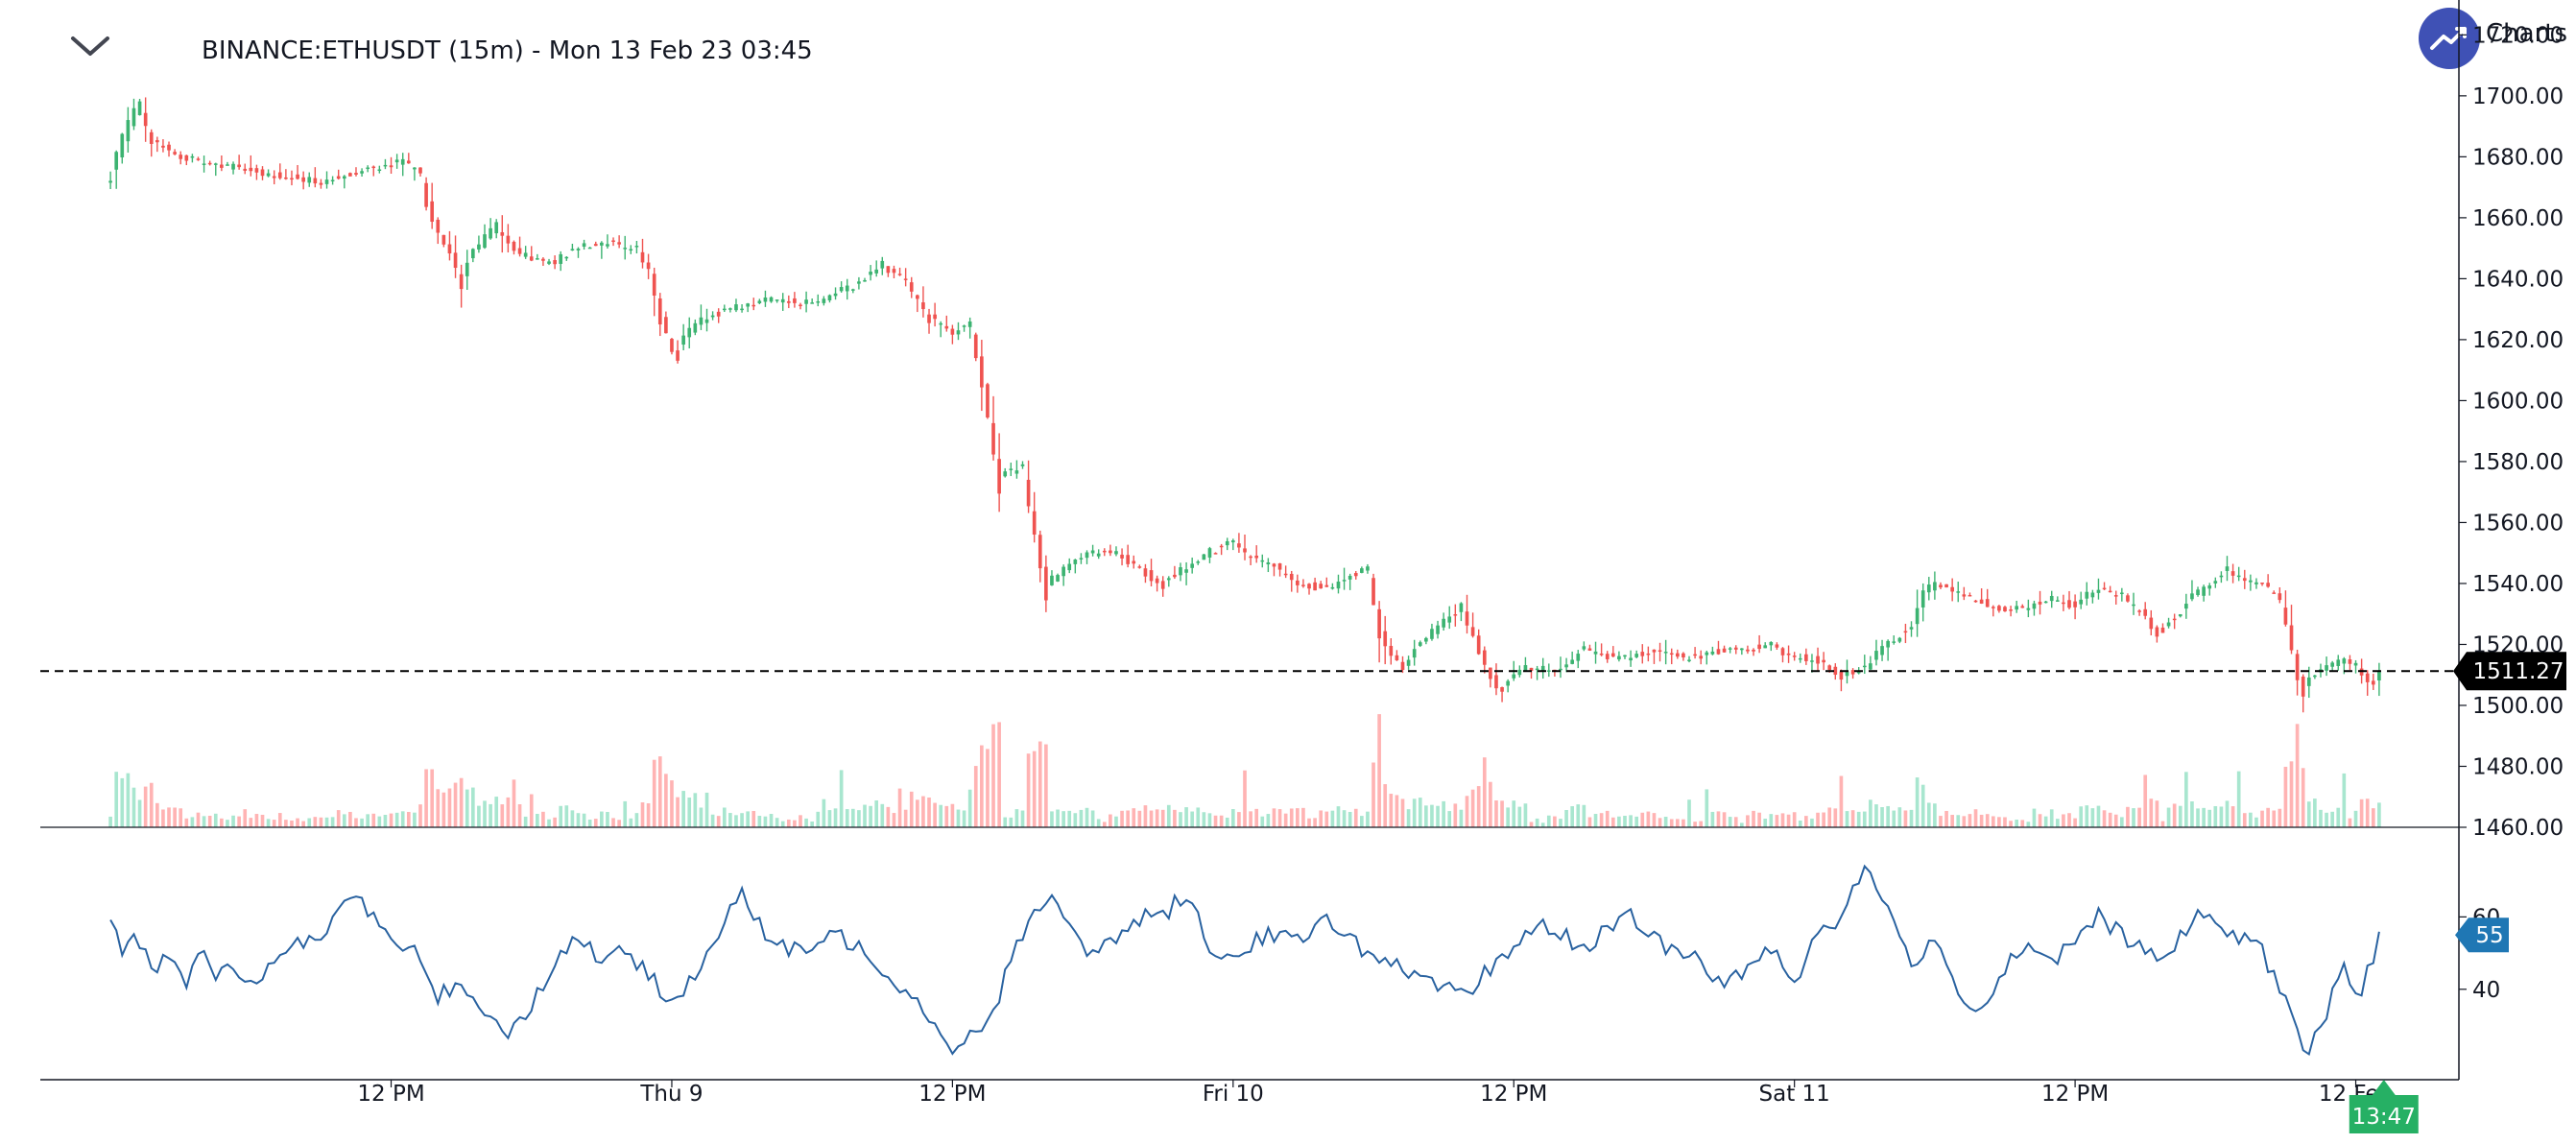 The width and height of the screenshot is (2576, 1144). Describe the element at coordinates (2526, 33) in the screenshot. I see `brand-label: Charts` at that location.